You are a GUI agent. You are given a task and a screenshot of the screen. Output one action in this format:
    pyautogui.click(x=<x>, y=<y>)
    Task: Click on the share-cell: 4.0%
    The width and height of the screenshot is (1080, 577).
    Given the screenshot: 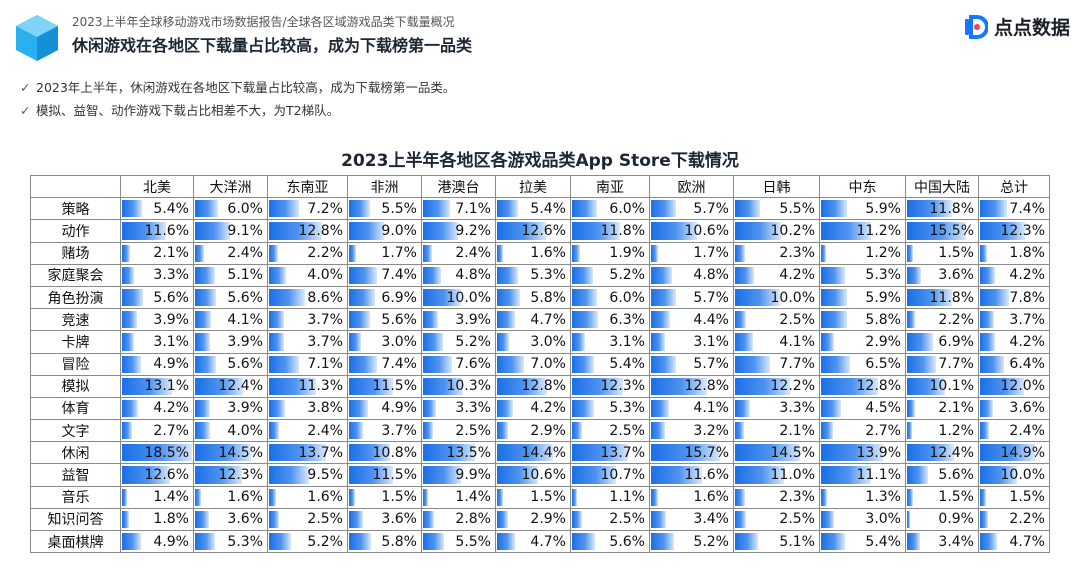 What is the action you would take?
    pyautogui.click(x=307, y=275)
    